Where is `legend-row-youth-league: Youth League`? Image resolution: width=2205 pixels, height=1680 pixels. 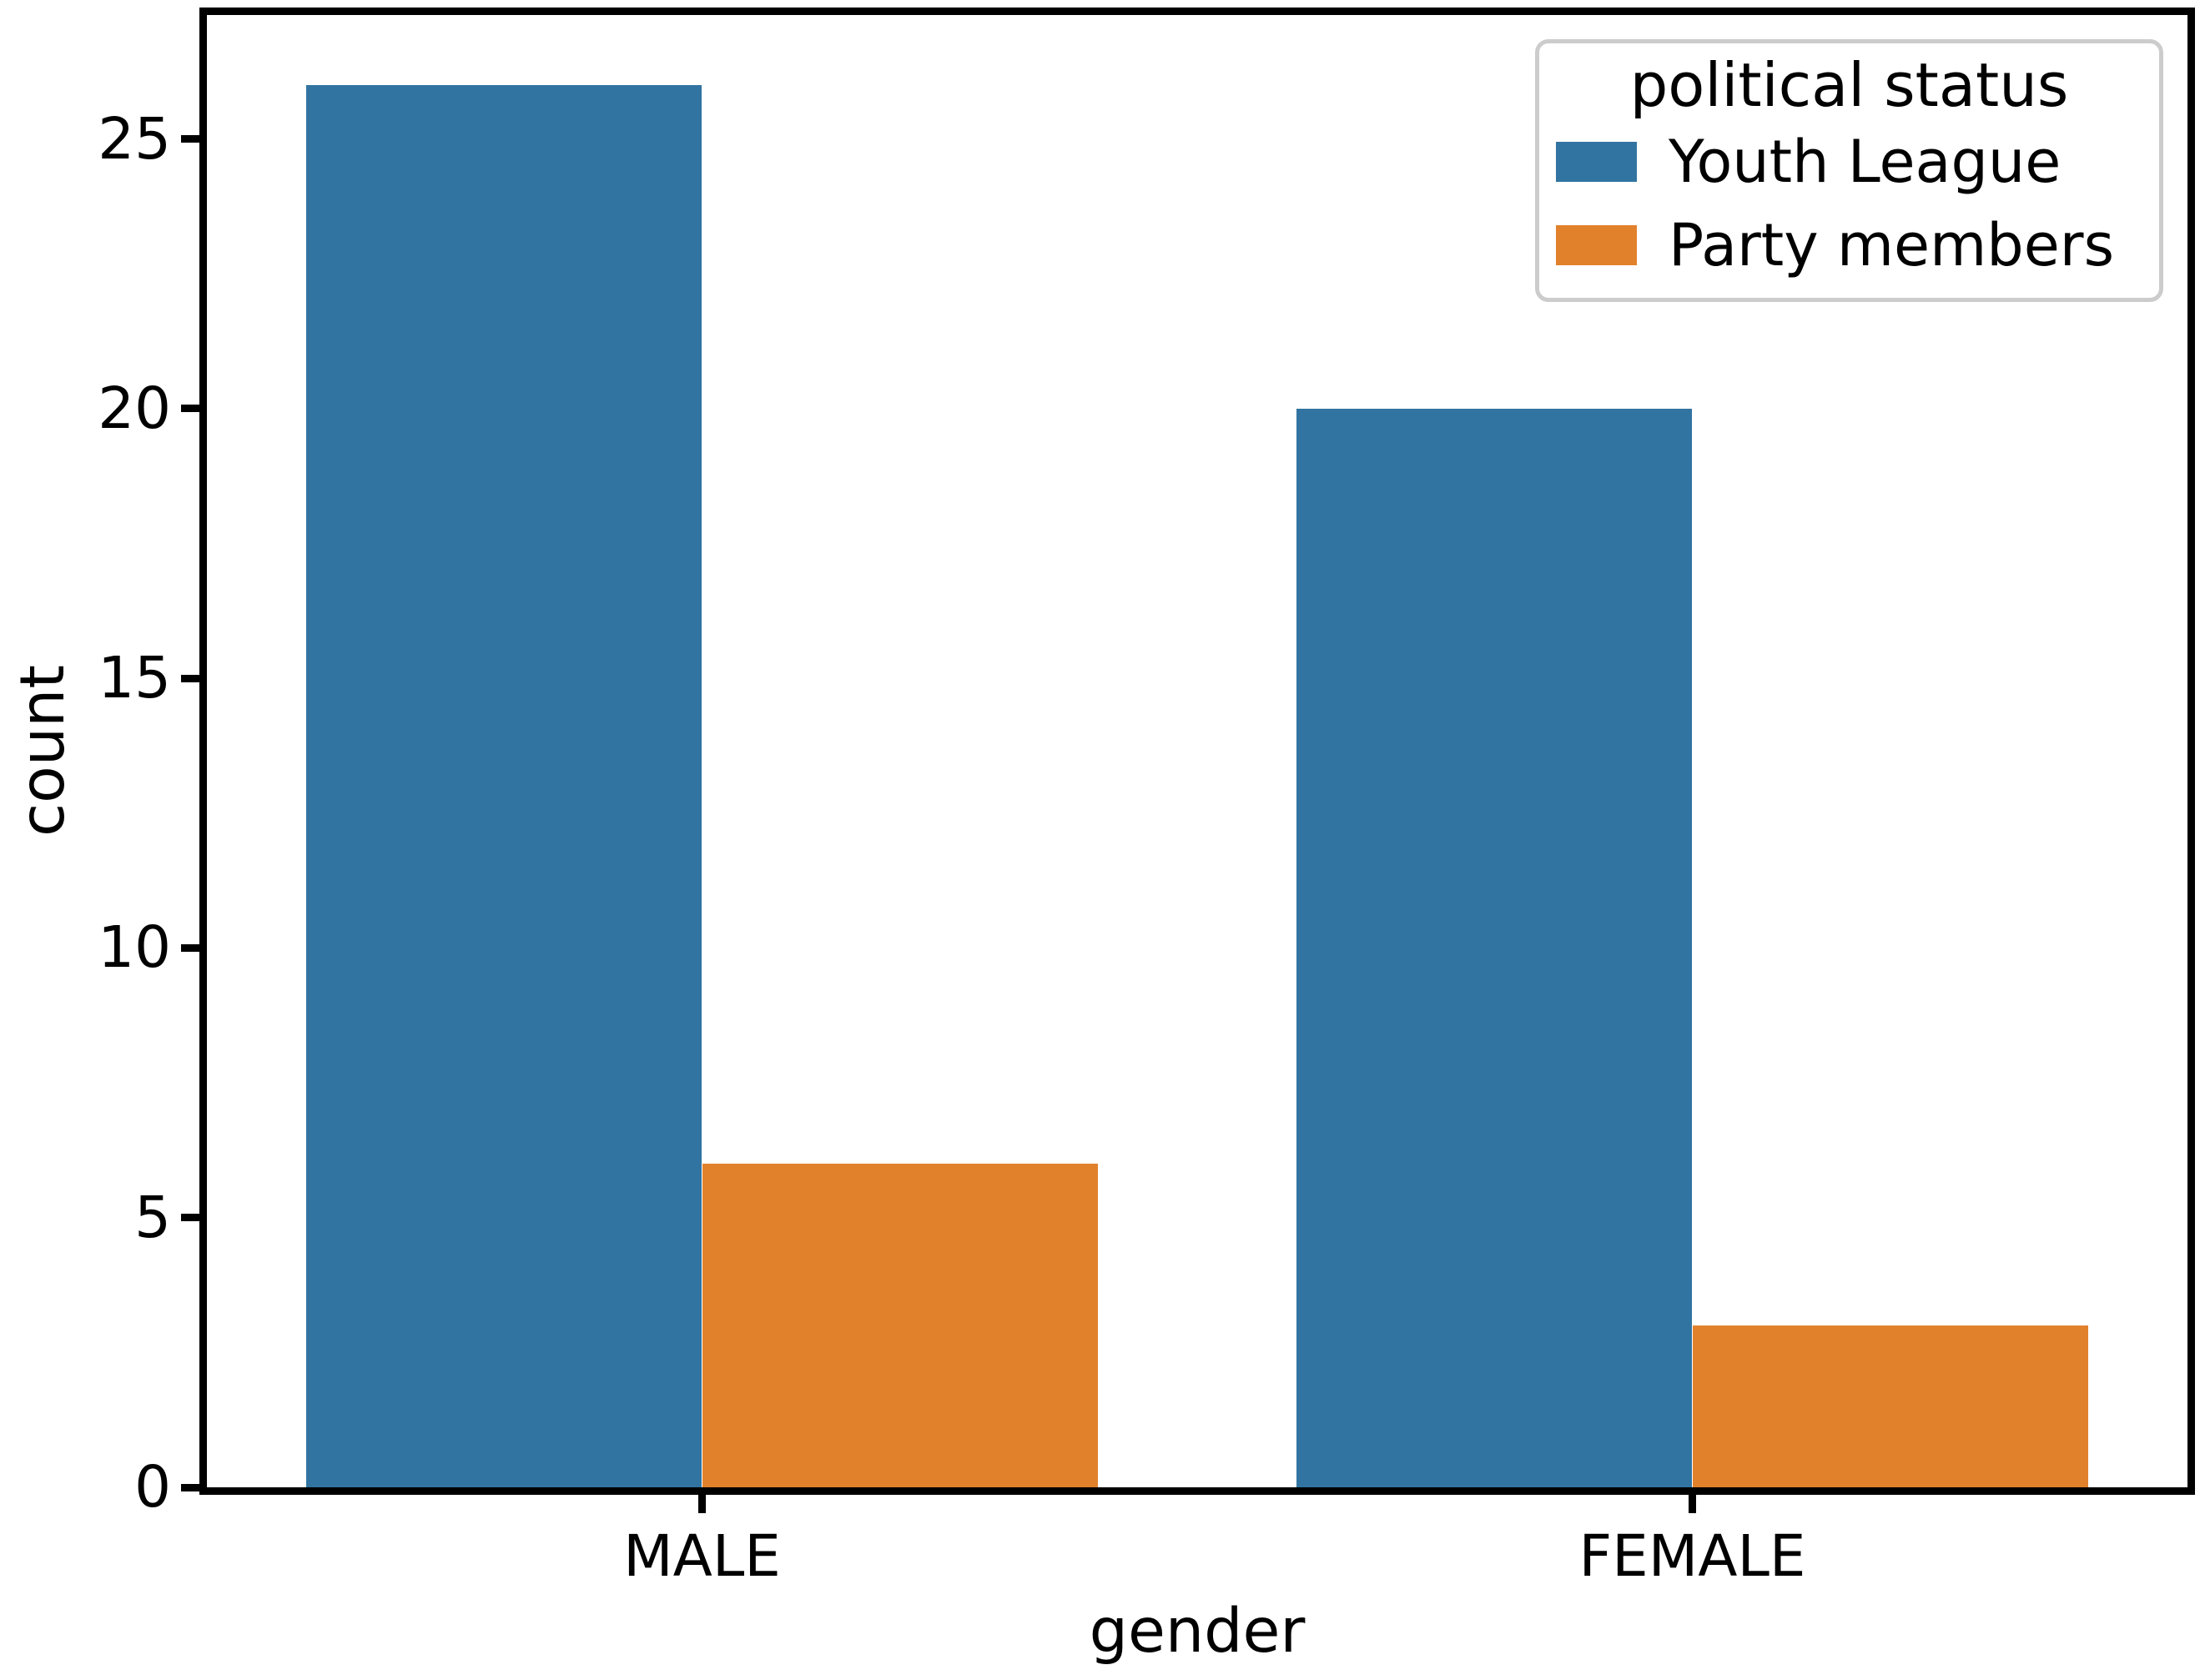 legend-row-youth-league: Youth League is located at coordinates (1849, 162).